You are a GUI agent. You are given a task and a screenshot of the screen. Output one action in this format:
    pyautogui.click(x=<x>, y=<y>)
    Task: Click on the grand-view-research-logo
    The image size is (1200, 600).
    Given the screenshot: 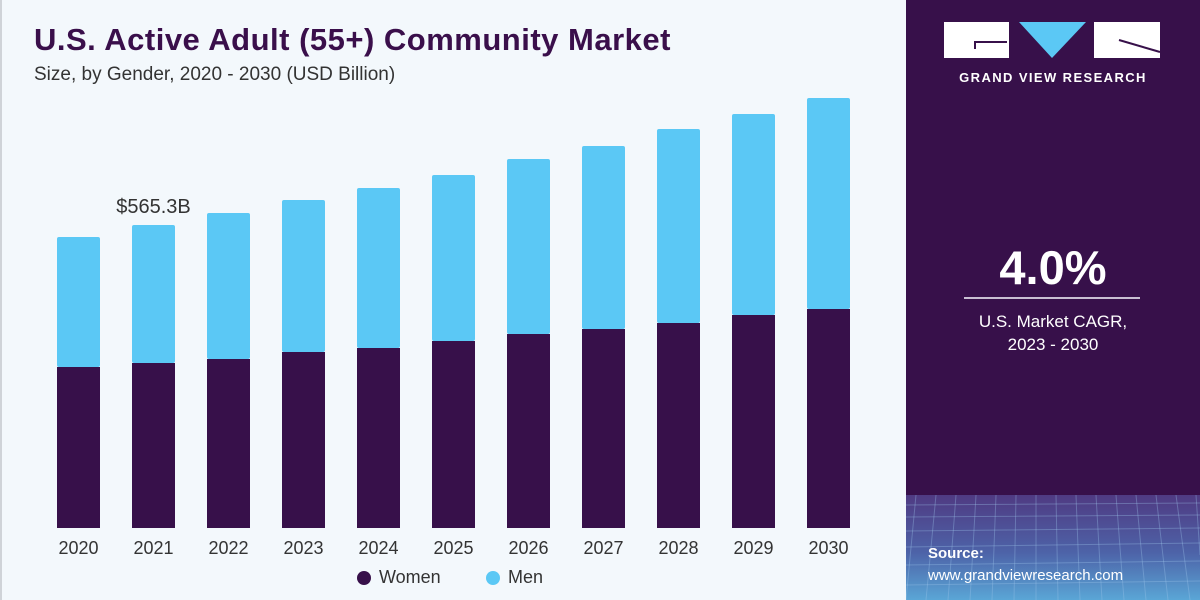 What is the action you would take?
    pyautogui.click(x=1052, y=40)
    